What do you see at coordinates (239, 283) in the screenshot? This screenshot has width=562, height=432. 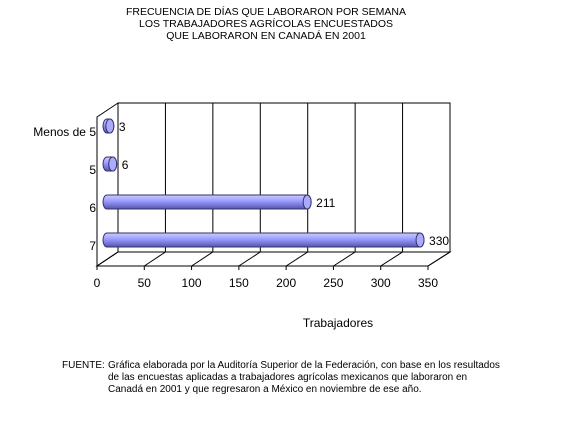 I see `x-tick-label: 150` at bounding box center [239, 283].